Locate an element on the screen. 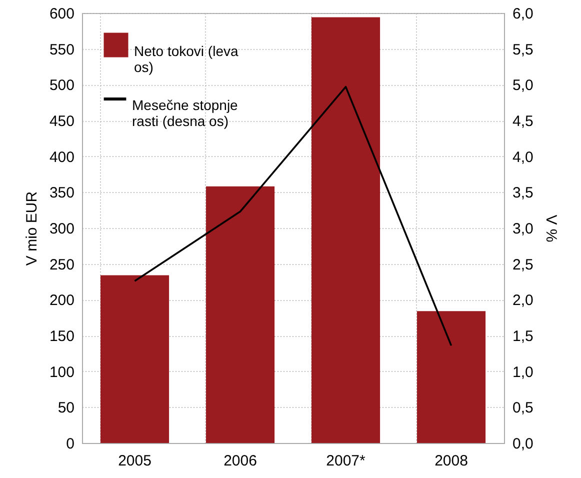 The width and height of the screenshot is (581, 478). y2-tick-label: 6,0 is located at coordinates (523, 14).